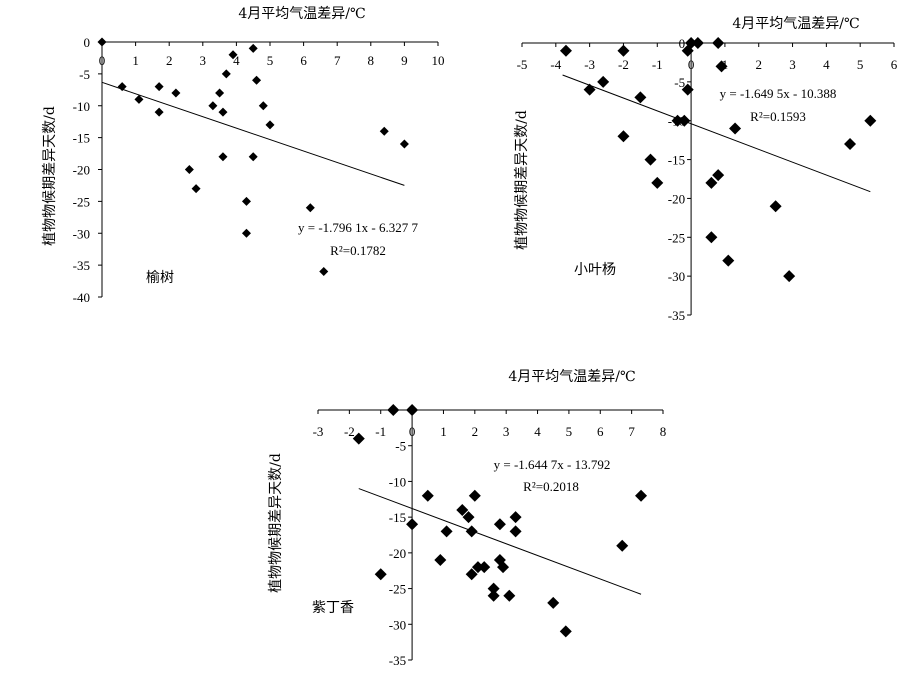 The width and height of the screenshot is (921, 675). I want to click on poplar-equation: y = -1.649 5x - 10.388, so click(778, 93).